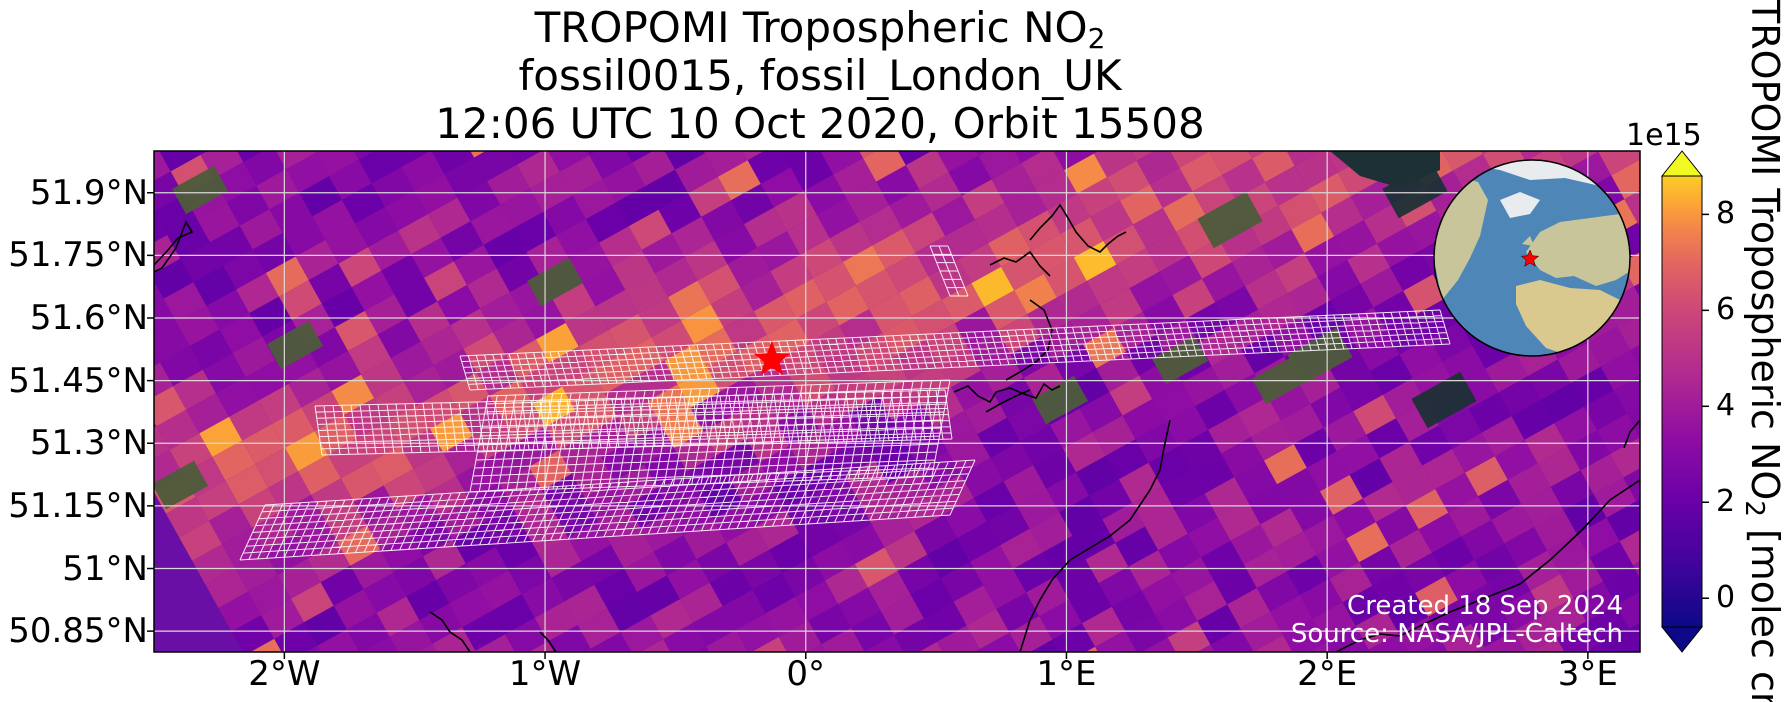 Image resolution: width=1791 pixels, height=702 pixels. I want to click on lon-tick-label: 2°W, so click(284, 674).